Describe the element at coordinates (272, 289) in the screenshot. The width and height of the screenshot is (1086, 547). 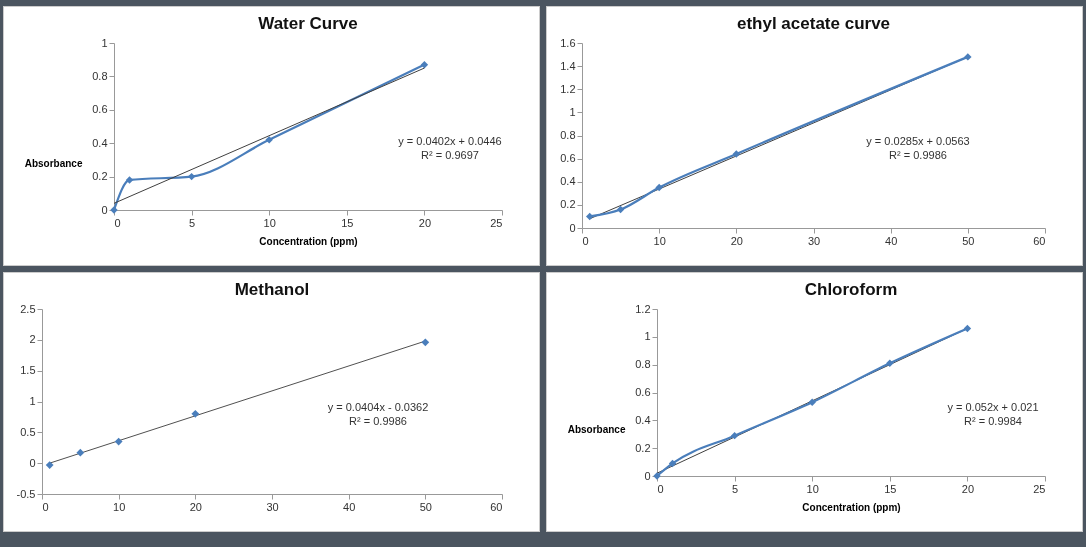
I see `chart-title: Methanol` at that location.